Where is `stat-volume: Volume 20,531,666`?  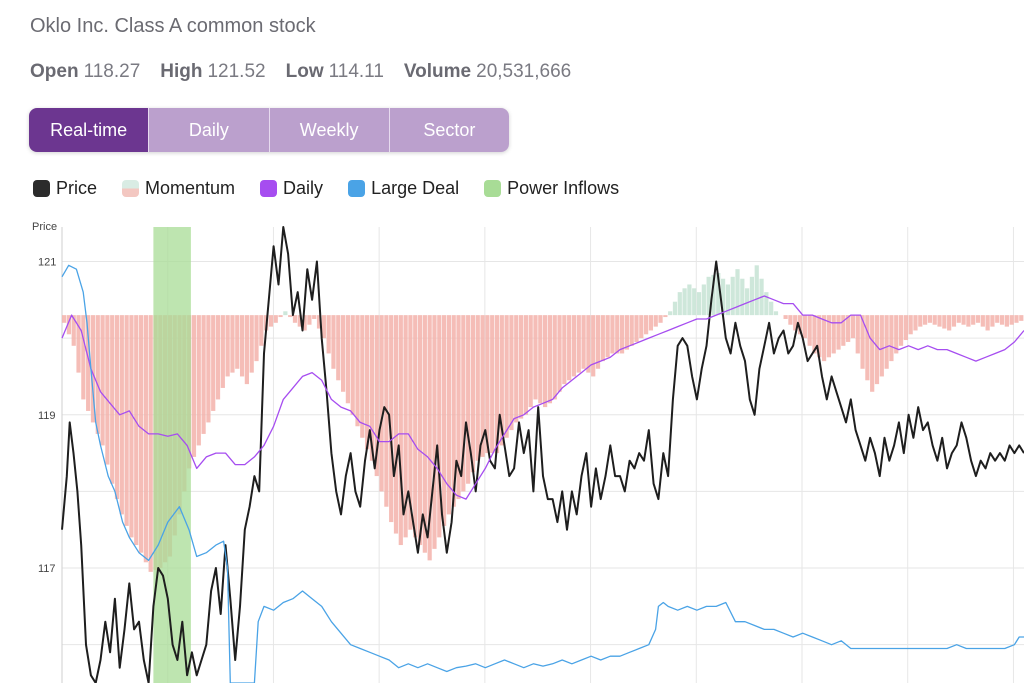 stat-volume: Volume 20,531,666 is located at coordinates (487, 72).